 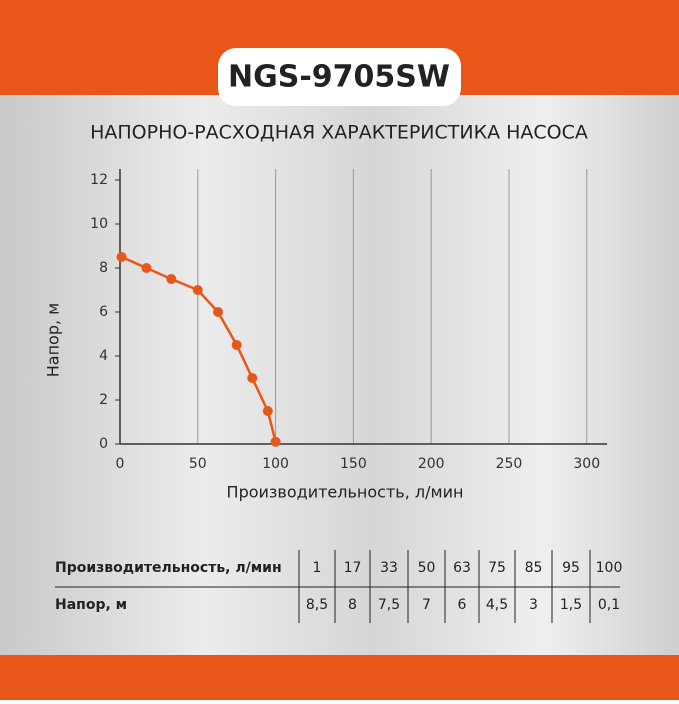 I want to click on title-box, so click(x=339, y=77).